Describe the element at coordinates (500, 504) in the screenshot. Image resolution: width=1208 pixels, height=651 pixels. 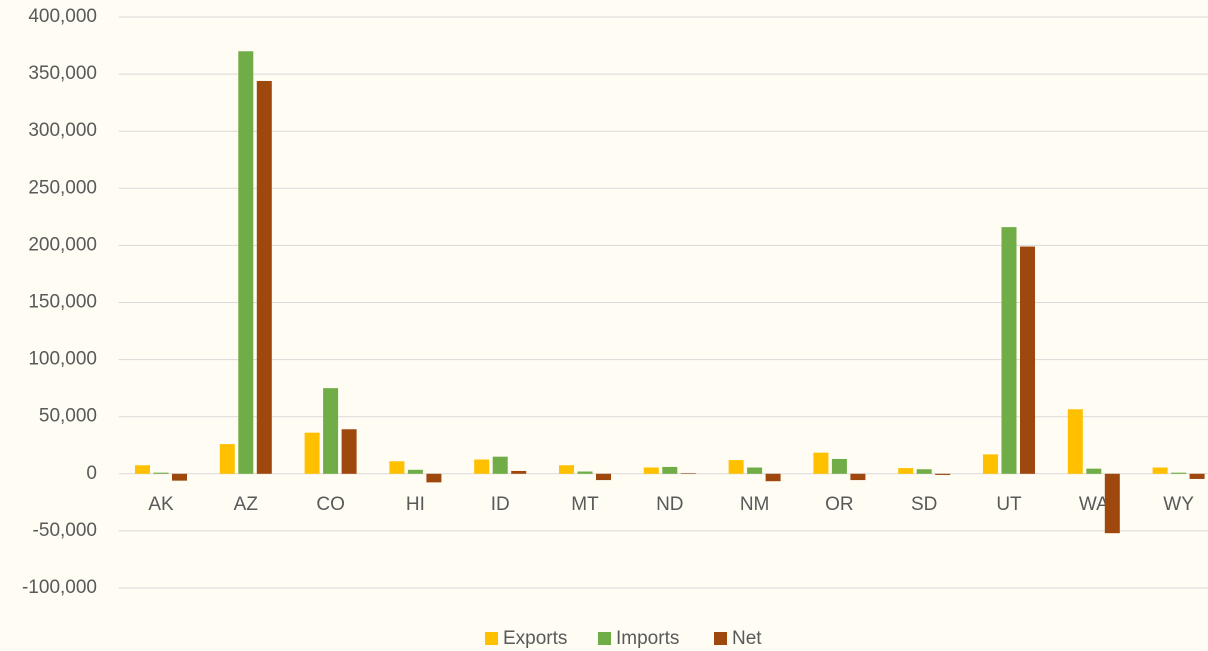
I see `x-tick-label: ID` at that location.